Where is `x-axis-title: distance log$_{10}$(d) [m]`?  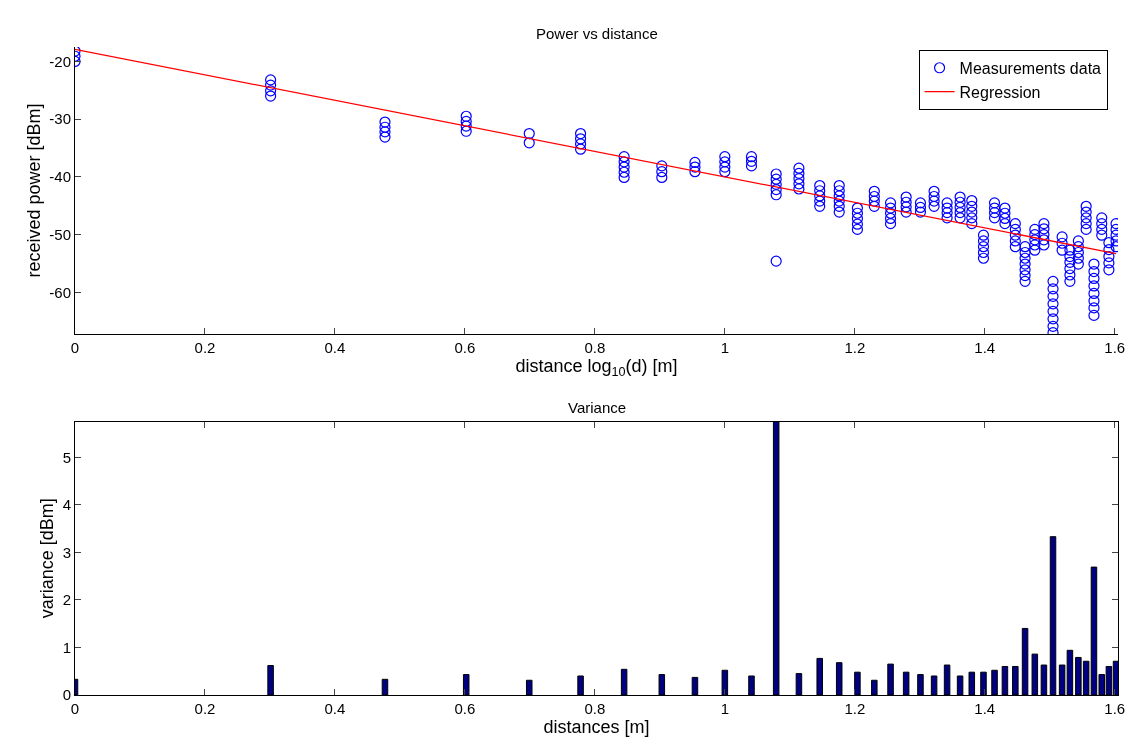
x-axis-title: distance log$_{10}$(d) [m] is located at coordinates (596, 367).